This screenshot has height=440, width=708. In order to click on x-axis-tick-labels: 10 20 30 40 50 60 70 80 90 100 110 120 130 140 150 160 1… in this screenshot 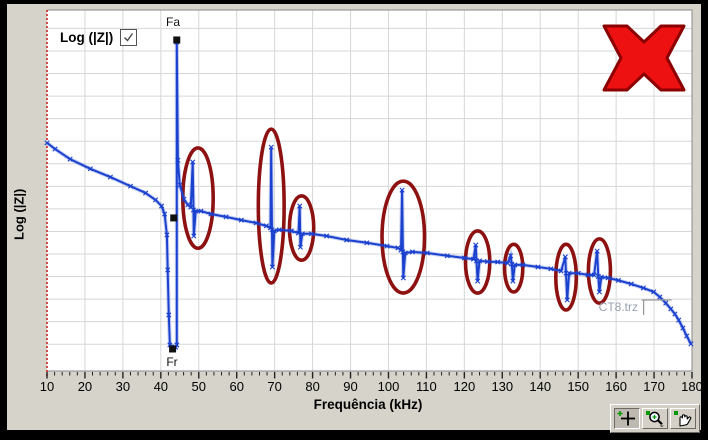, I will do `click(370, 386)`.